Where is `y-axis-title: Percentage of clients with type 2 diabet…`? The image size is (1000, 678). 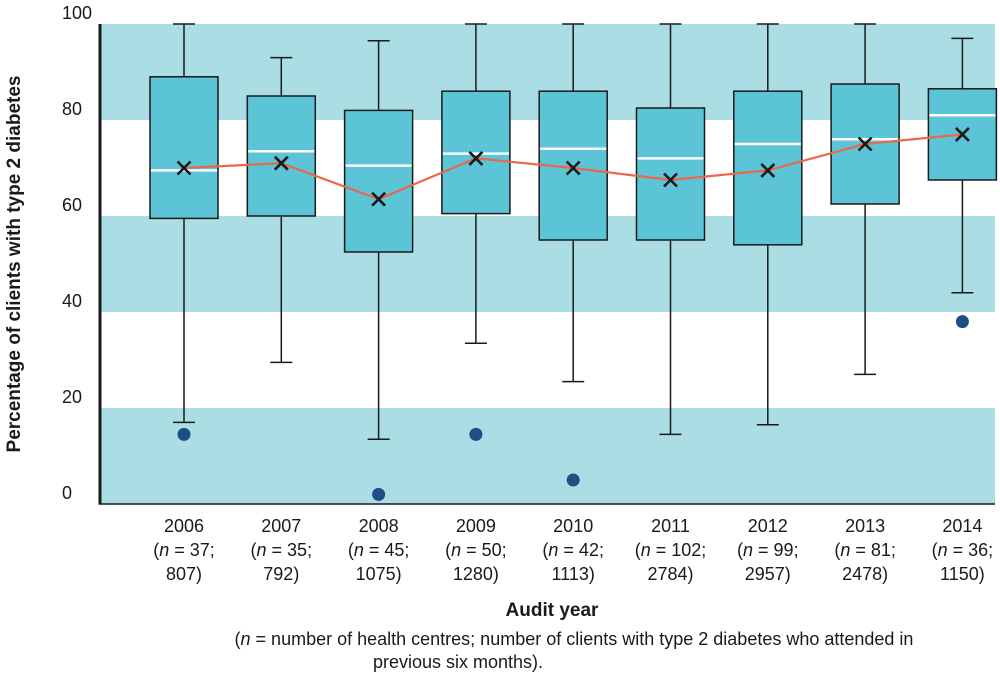
y-axis-title: Percentage of clients with type 2 diabet… is located at coordinates (14, 264).